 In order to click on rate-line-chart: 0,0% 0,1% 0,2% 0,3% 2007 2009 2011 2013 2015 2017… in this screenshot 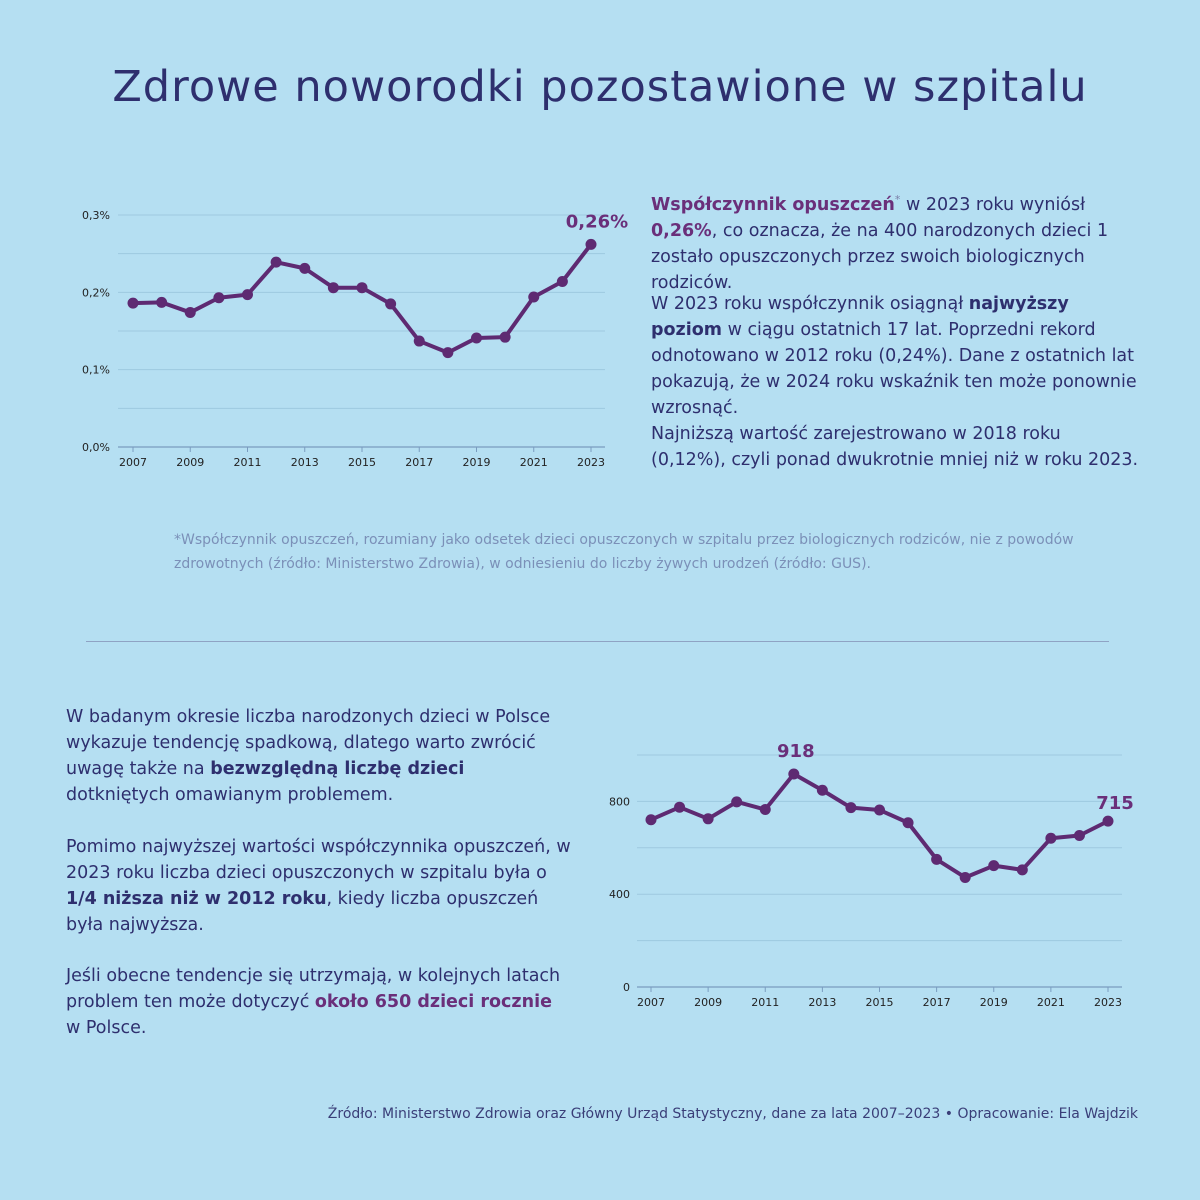, I will do `click(355, 339)`.